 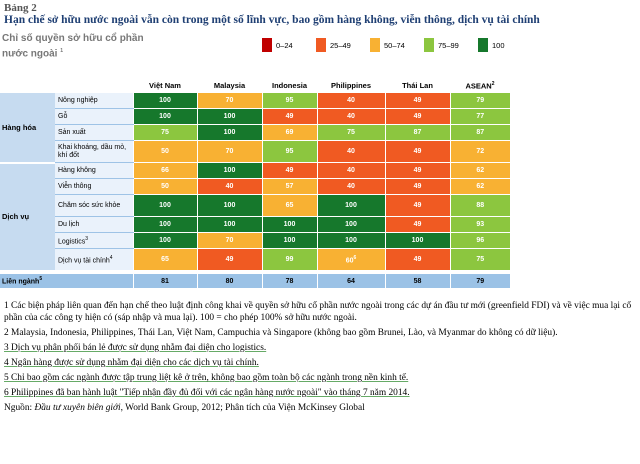 I want to click on total-row: Liên ngành5 81 80 78 64 58 79, so click(x=255, y=279).